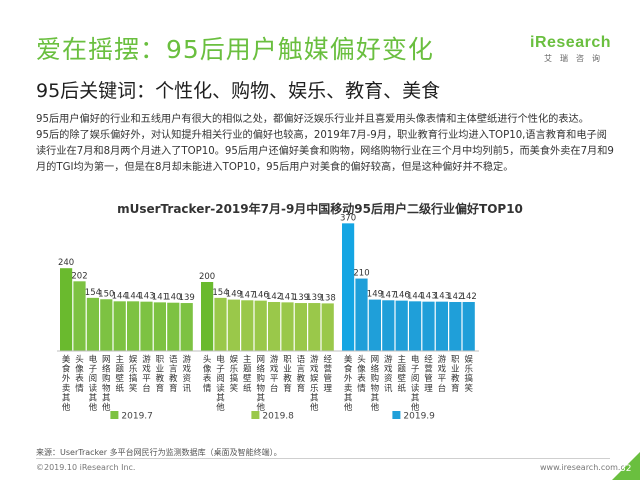 Image resolution: width=640 pixels, height=480 pixels. What do you see at coordinates (136, 417) in the screenshot?
I see `legend-label-2019.7: 2019.7` at bounding box center [136, 417].